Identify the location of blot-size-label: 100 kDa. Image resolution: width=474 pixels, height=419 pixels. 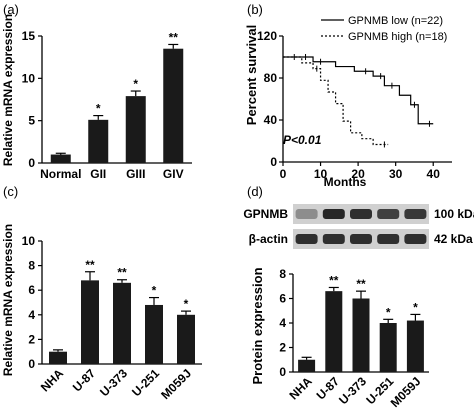
(454, 214).